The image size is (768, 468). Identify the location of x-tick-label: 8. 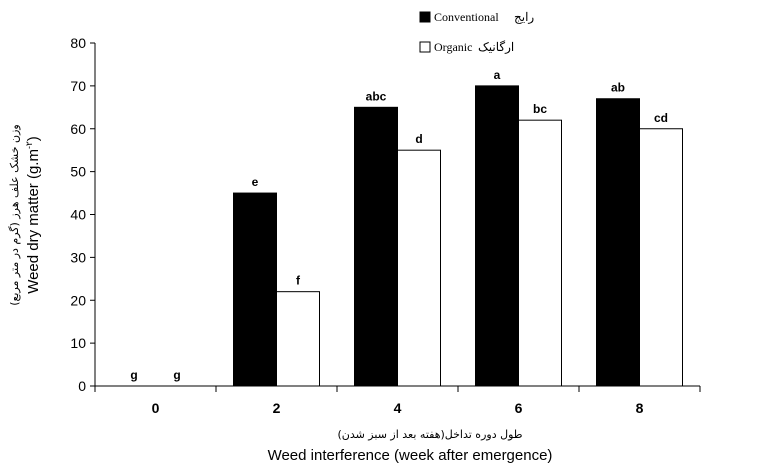
(640, 408).